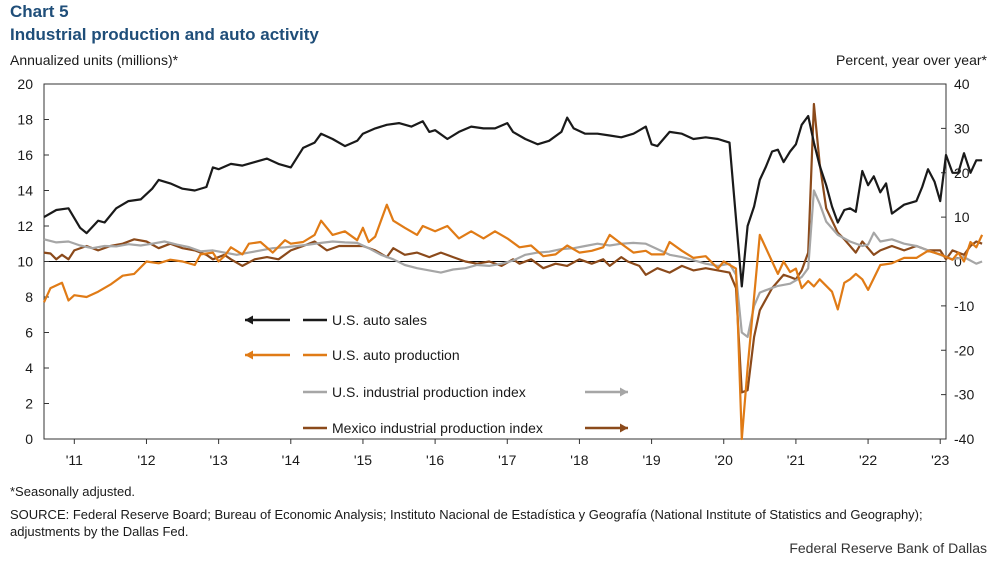  Describe the element at coordinates (429, 392) in the screenshot. I see `legend-label: U.S. industrial production index` at that location.